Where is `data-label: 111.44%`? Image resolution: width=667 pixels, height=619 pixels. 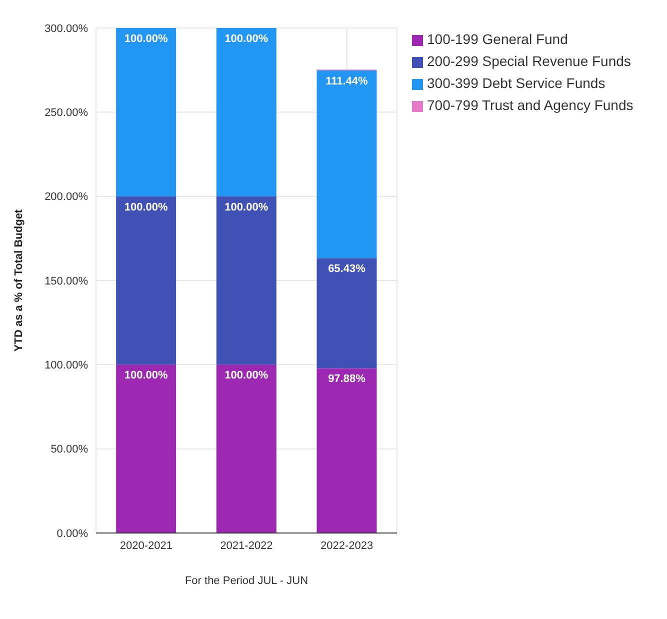 data-label: 111.44% is located at coordinates (347, 82).